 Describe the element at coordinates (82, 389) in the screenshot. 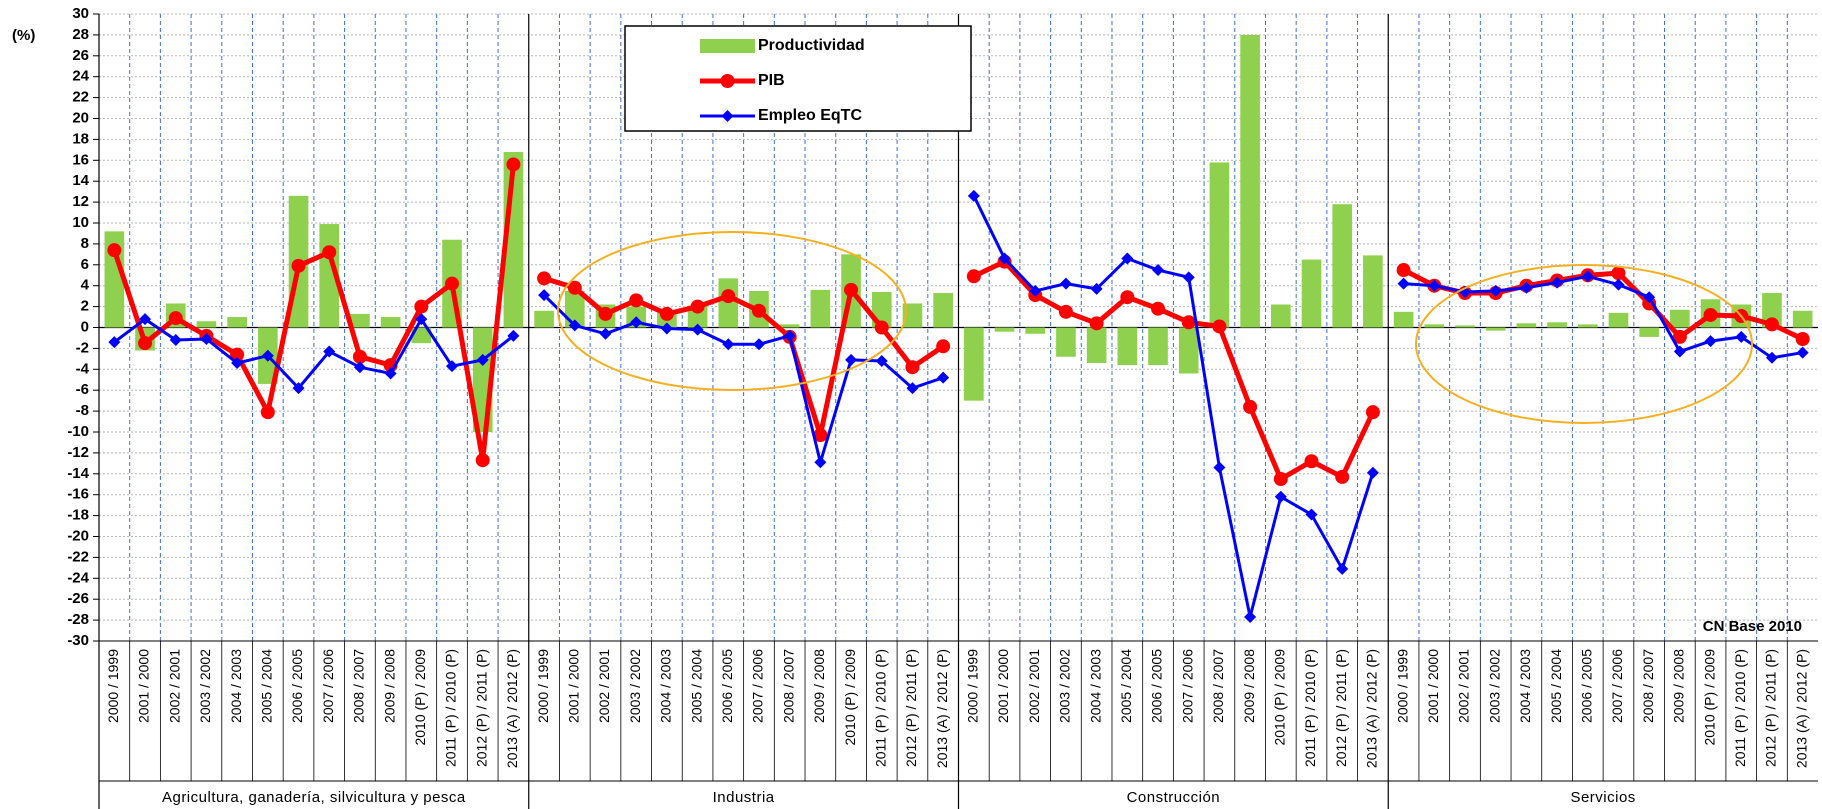

I see `y-tick-label: -6` at that location.